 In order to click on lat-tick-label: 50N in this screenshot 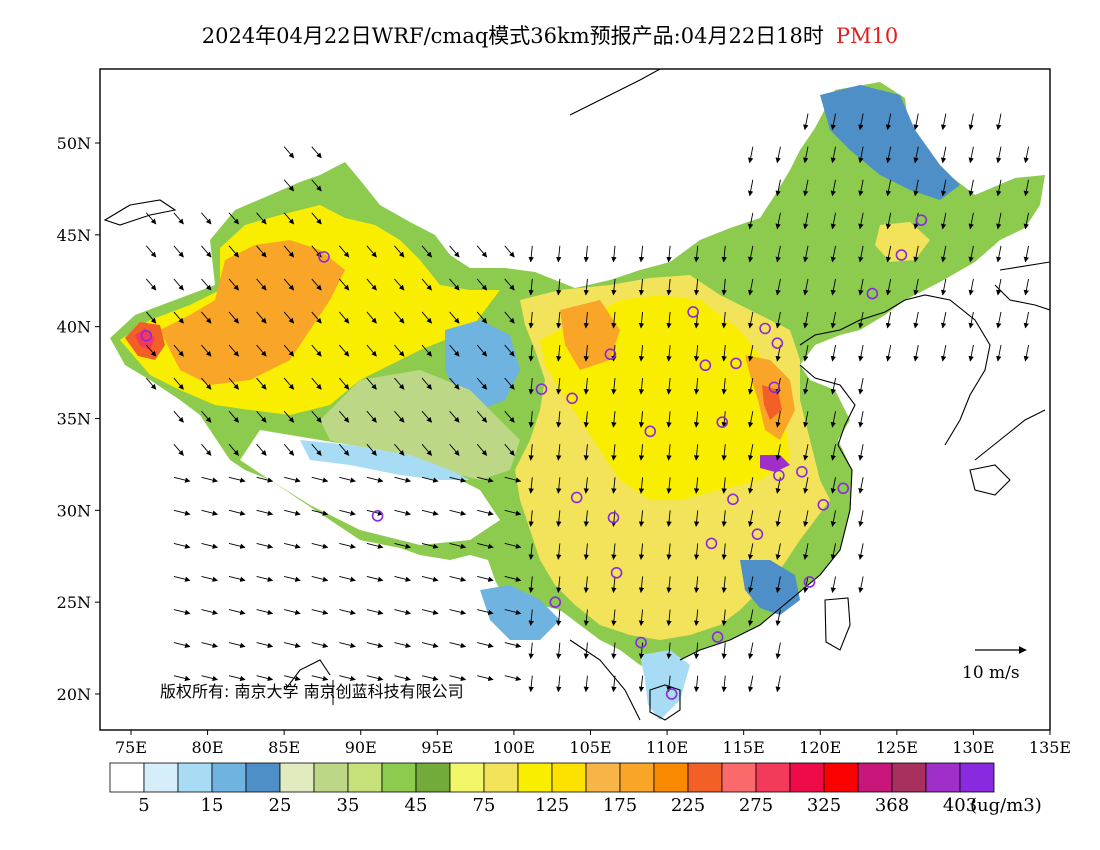, I will do `click(74, 143)`.